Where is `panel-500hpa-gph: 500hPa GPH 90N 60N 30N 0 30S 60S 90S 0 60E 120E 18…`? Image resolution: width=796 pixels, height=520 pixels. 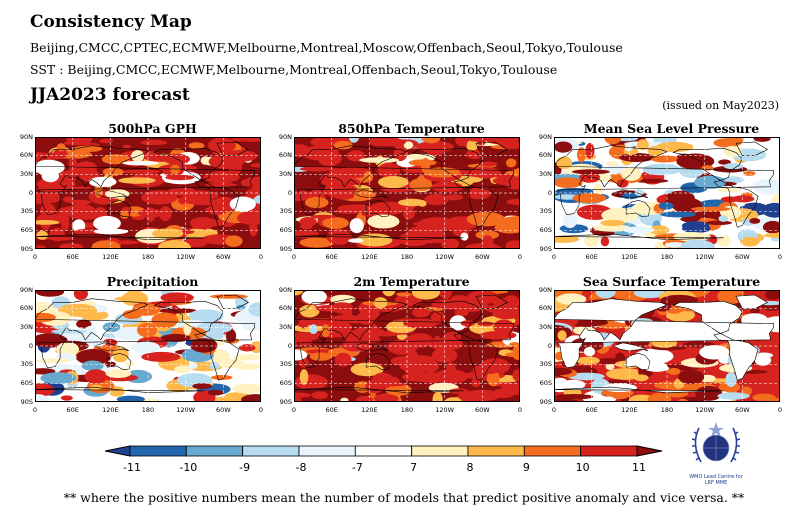 panel-500hpa-gph: 500hPa GPH 90N 60N 30N 0 30S 60S 90S 0 60E 120E 18… is located at coordinates (147, 191).